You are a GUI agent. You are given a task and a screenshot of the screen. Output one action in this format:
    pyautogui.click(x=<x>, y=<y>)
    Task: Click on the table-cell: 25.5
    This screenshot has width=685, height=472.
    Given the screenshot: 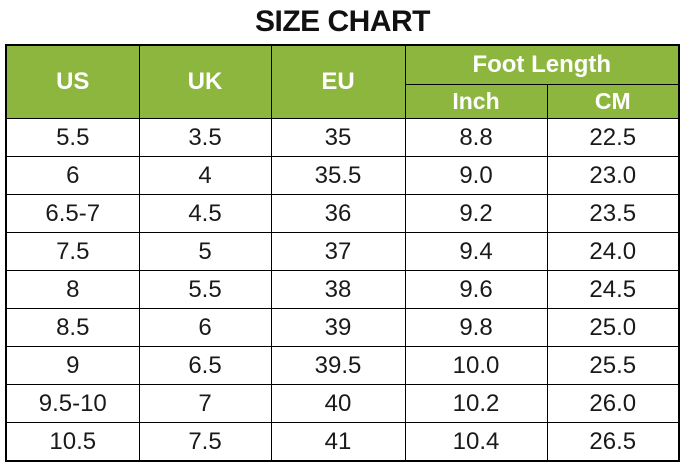 What is the action you would take?
    pyautogui.click(x=613, y=365)
    